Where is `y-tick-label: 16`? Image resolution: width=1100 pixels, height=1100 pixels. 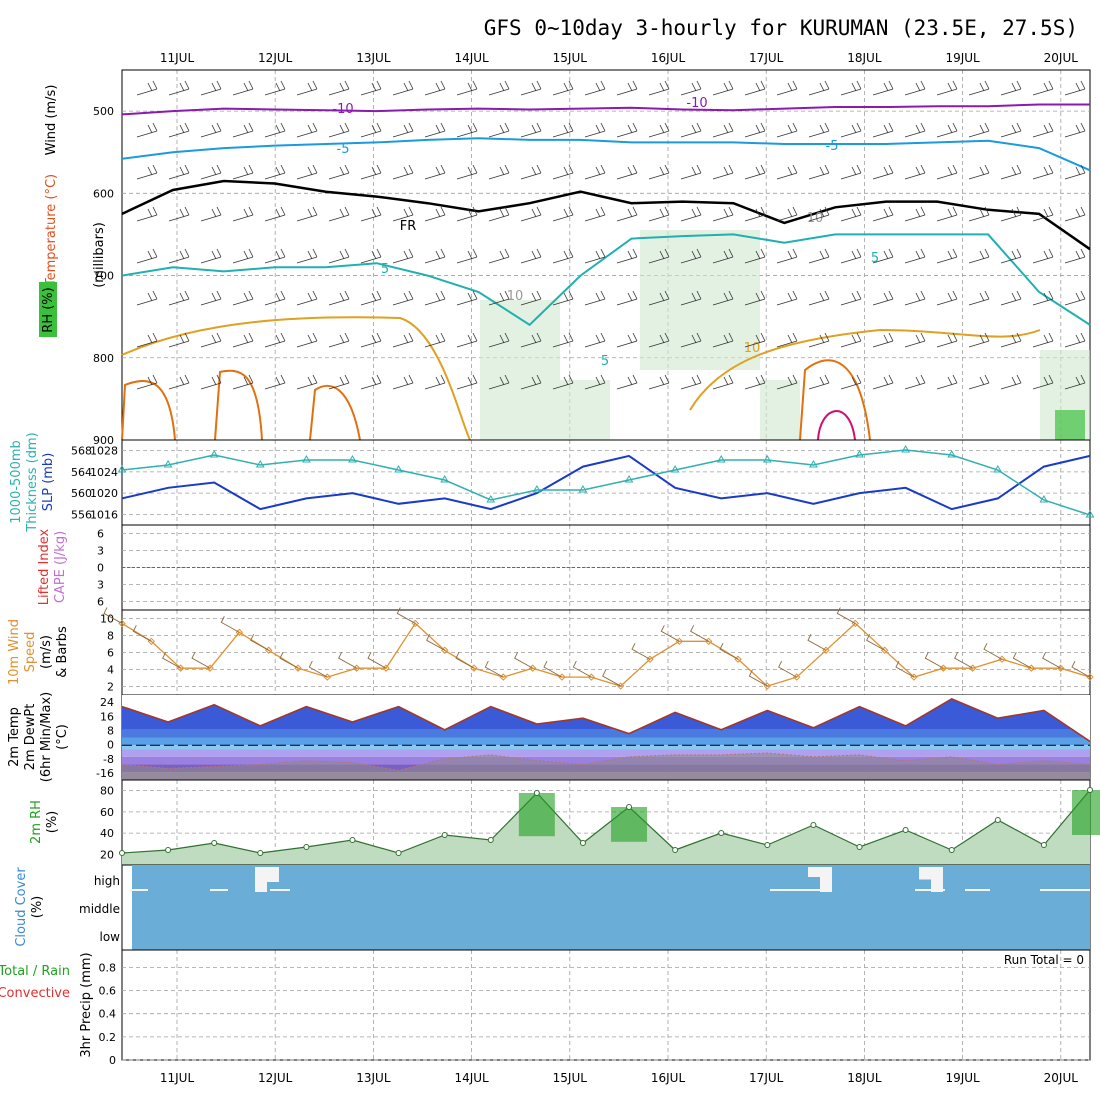 y-tick-label: 16 is located at coordinates (107, 716).